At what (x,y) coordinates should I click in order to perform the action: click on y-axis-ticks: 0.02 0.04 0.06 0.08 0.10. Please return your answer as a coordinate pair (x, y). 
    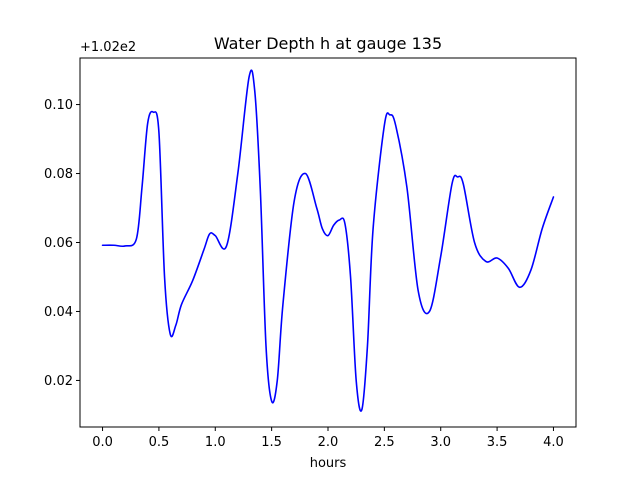
    Looking at the image, I should click on (62, 243).